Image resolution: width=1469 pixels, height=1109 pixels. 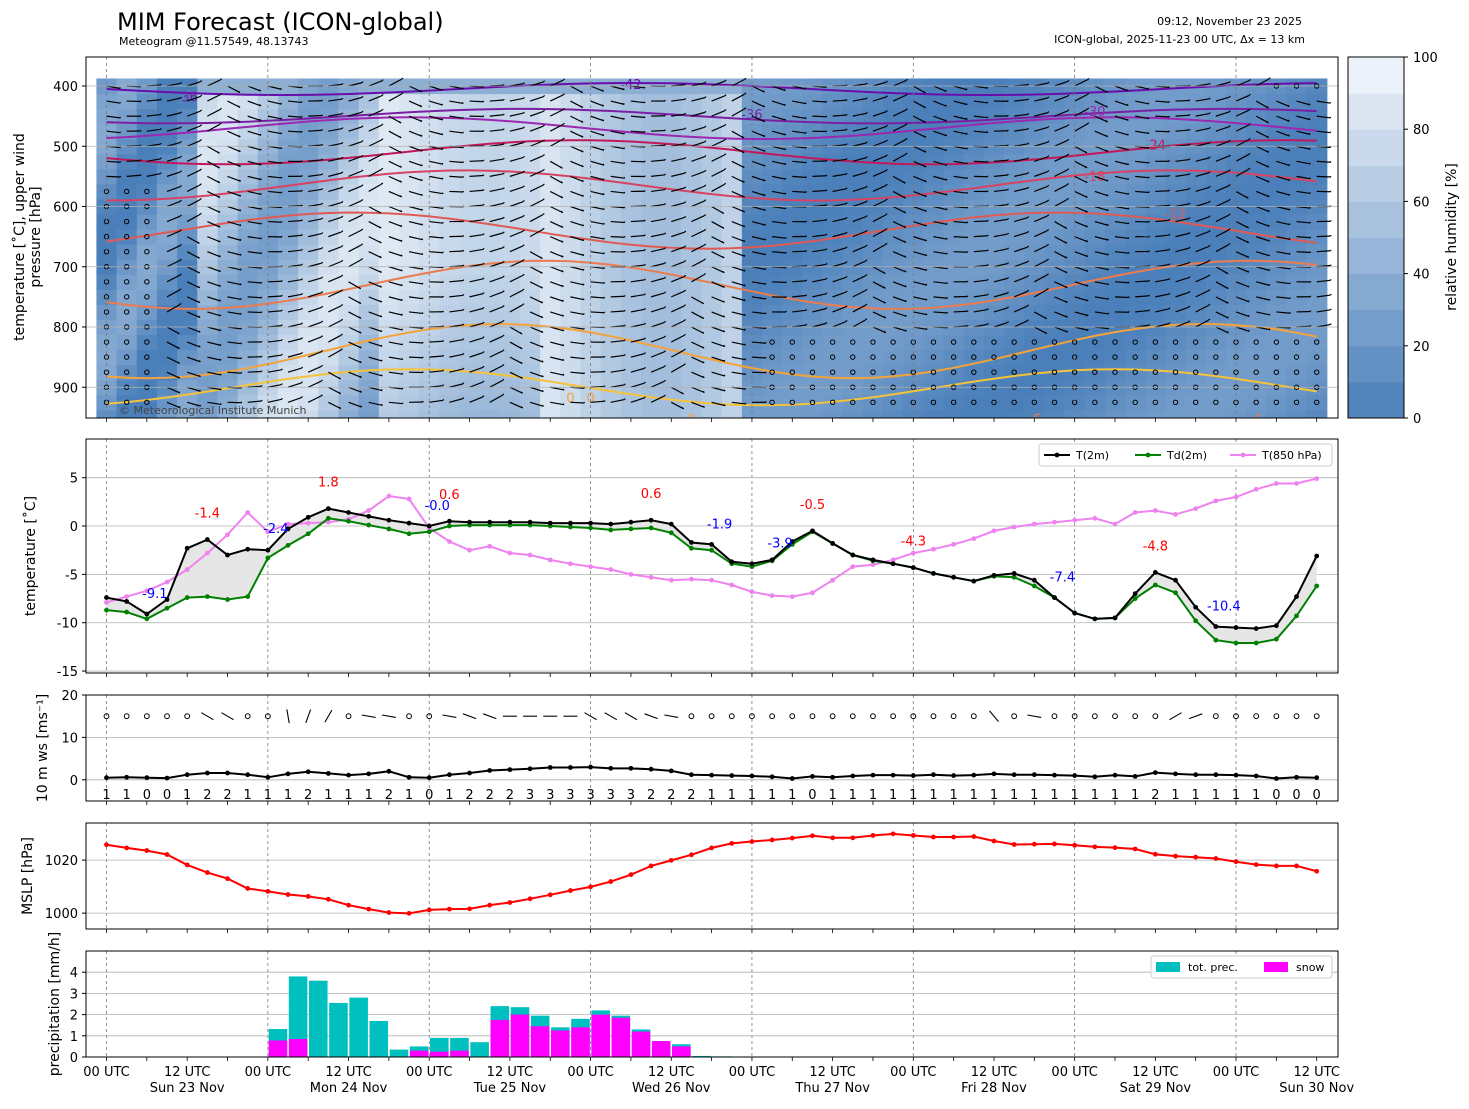 What do you see at coordinates (419, 1054) in the screenshot?
I see `snow-bar` at bounding box center [419, 1054].